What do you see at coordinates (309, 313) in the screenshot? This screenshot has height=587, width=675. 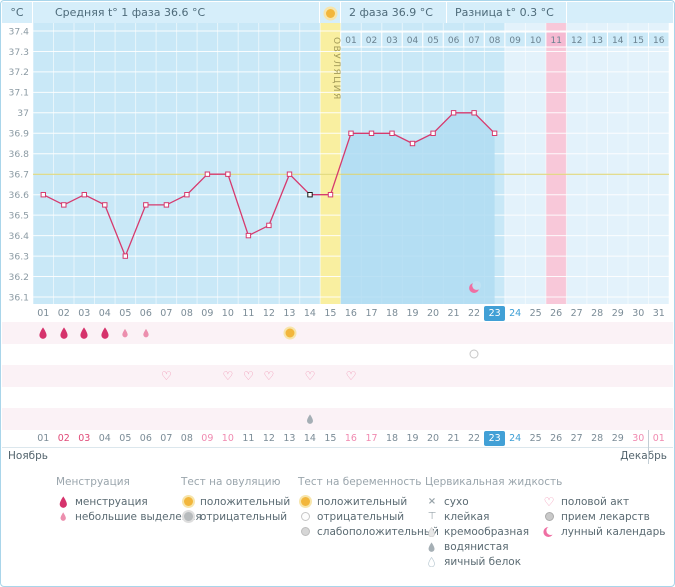 I see `cycle-day-14: 14` at bounding box center [309, 313].